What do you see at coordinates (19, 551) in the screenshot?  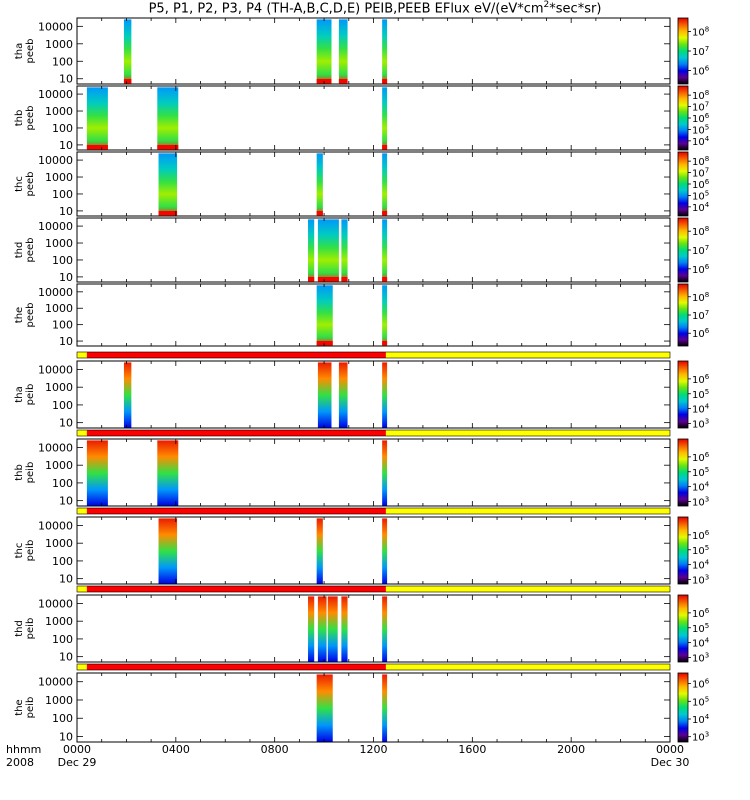 I see `panel-probe-label: thc` at bounding box center [19, 551].